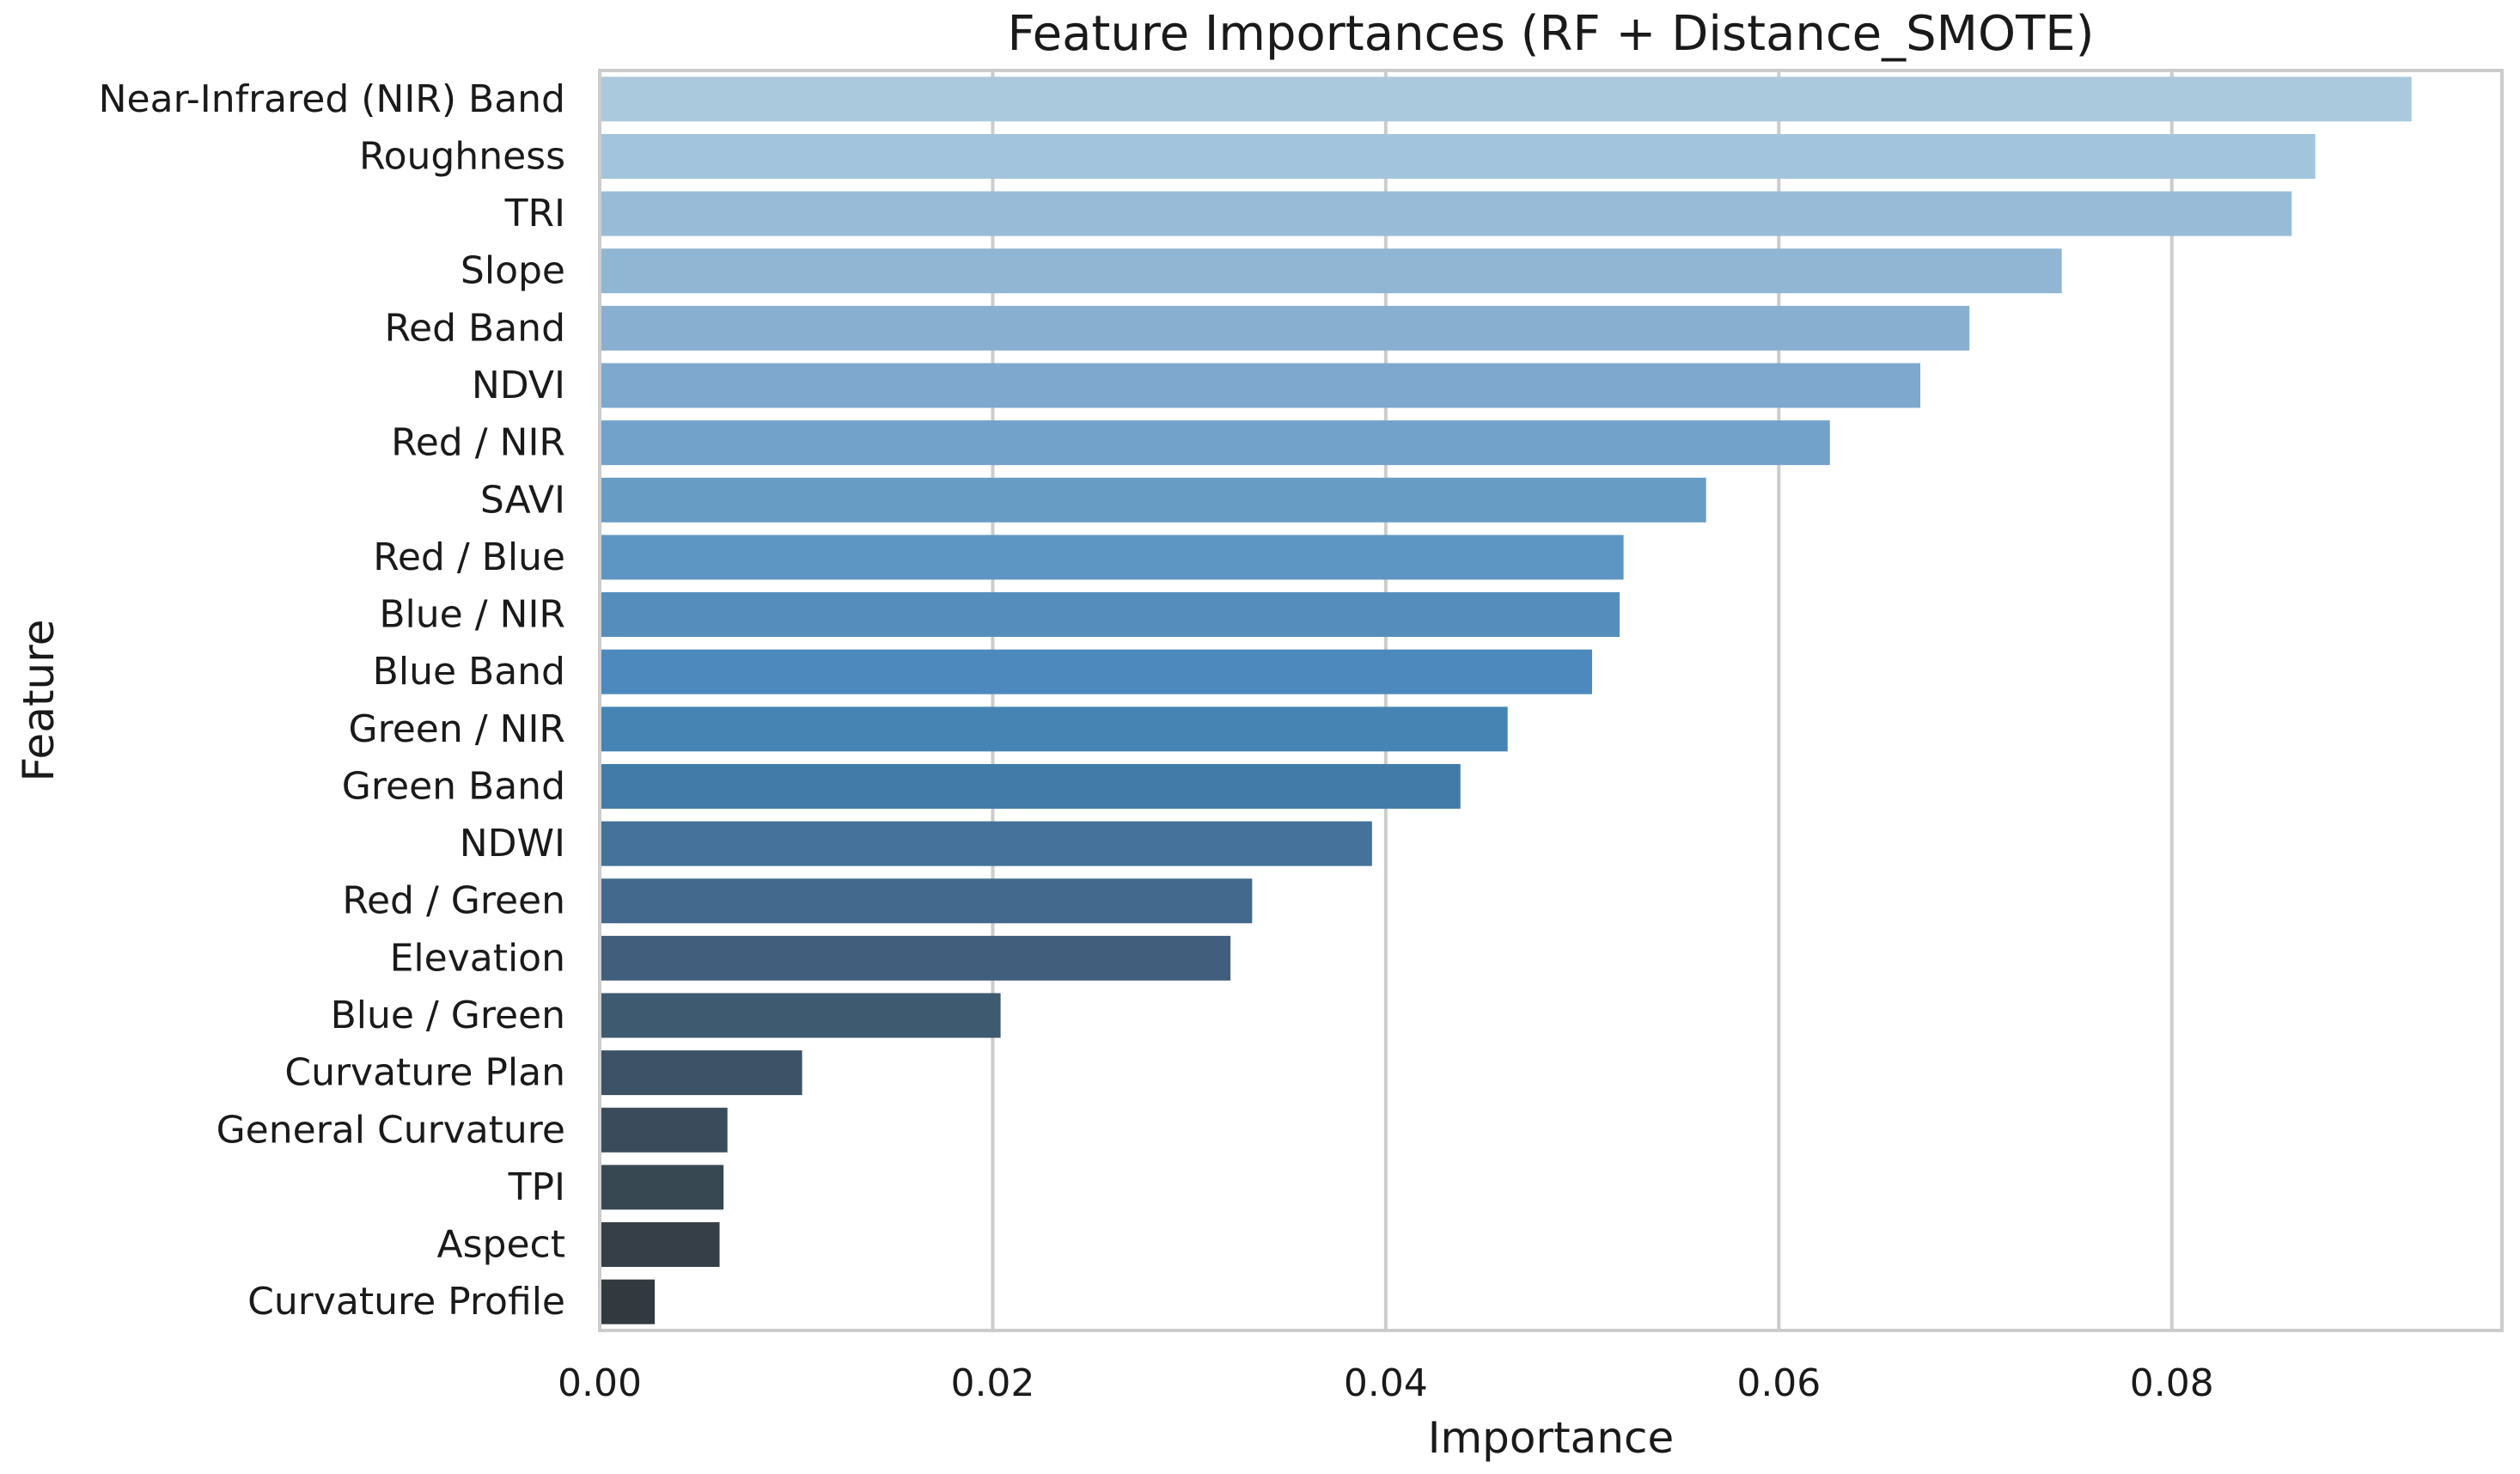 This screenshot has height=1474, width=2520. I want to click on y-tick-label-19: TPI, so click(536, 1187).